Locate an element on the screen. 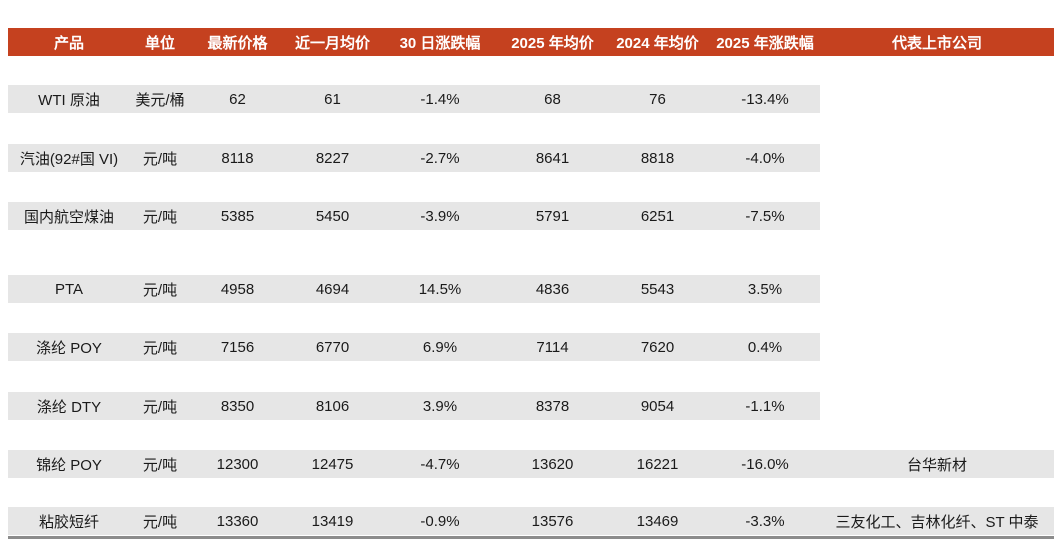 This screenshot has width=1062, height=559. cell-latest: 8350 is located at coordinates (237, 406).